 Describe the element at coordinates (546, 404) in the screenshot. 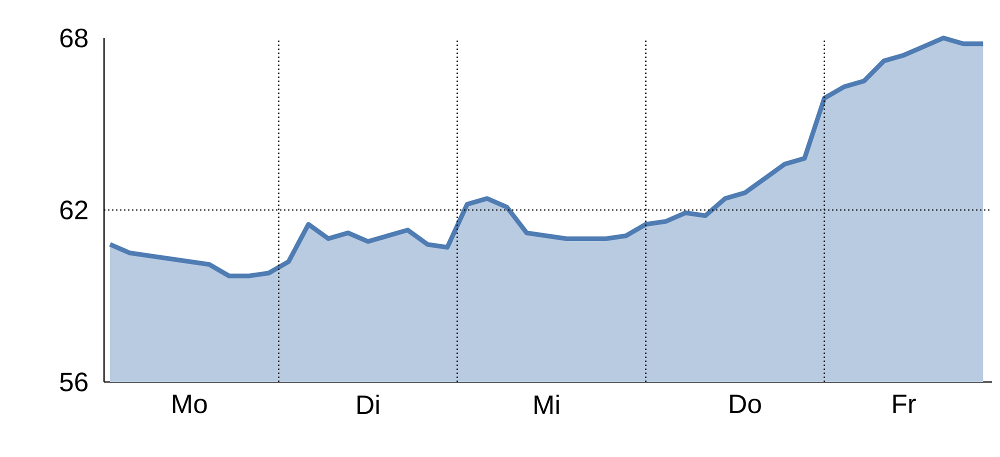

I see `x-tick-label: Mi` at that location.